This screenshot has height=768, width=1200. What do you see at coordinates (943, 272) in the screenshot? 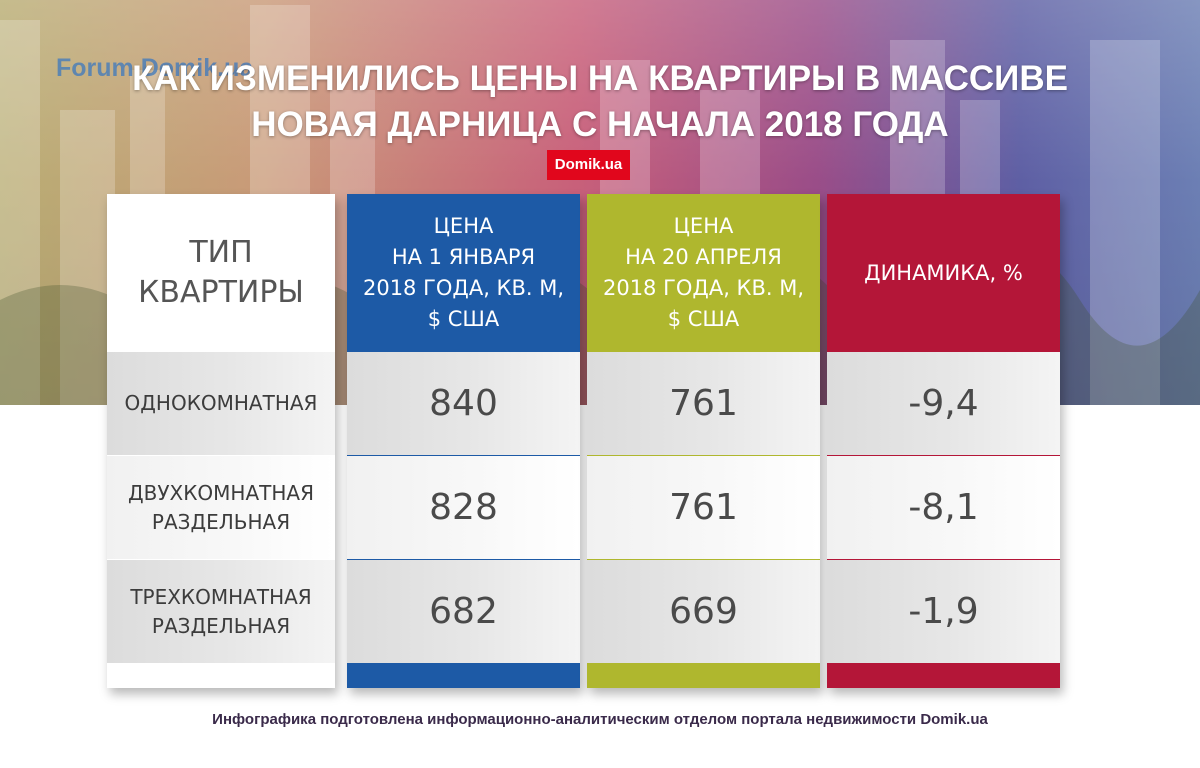
I see `header-dynamics: ДИНАМИКА, %` at bounding box center [943, 272].